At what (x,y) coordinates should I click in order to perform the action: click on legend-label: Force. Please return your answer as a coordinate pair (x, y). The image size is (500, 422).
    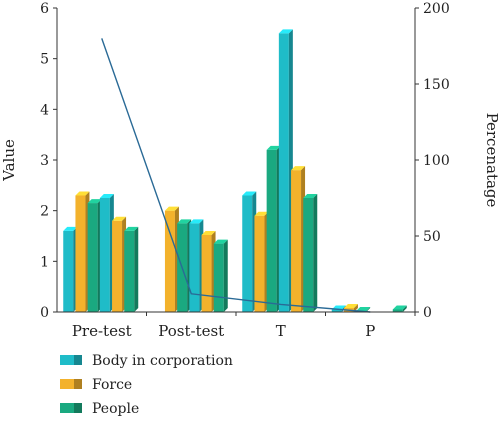
    Looking at the image, I should click on (112, 385).